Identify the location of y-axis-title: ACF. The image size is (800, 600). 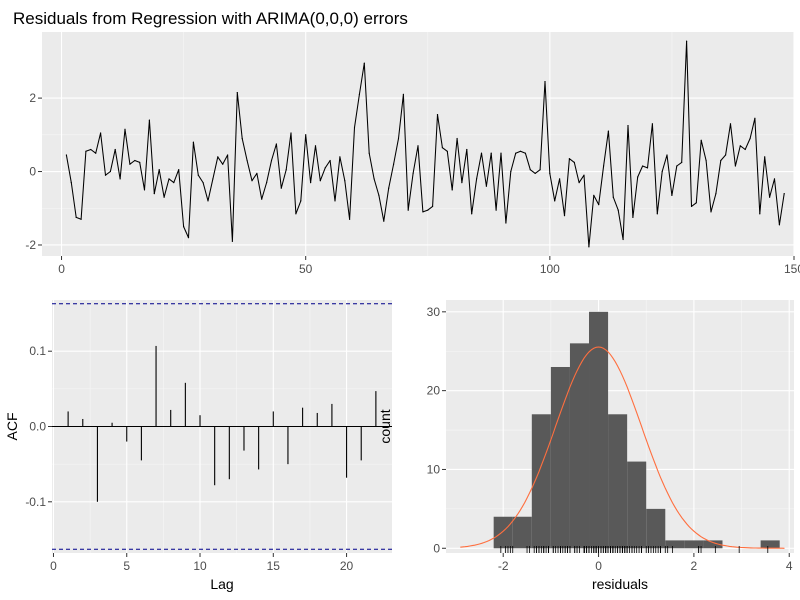
(12, 427).